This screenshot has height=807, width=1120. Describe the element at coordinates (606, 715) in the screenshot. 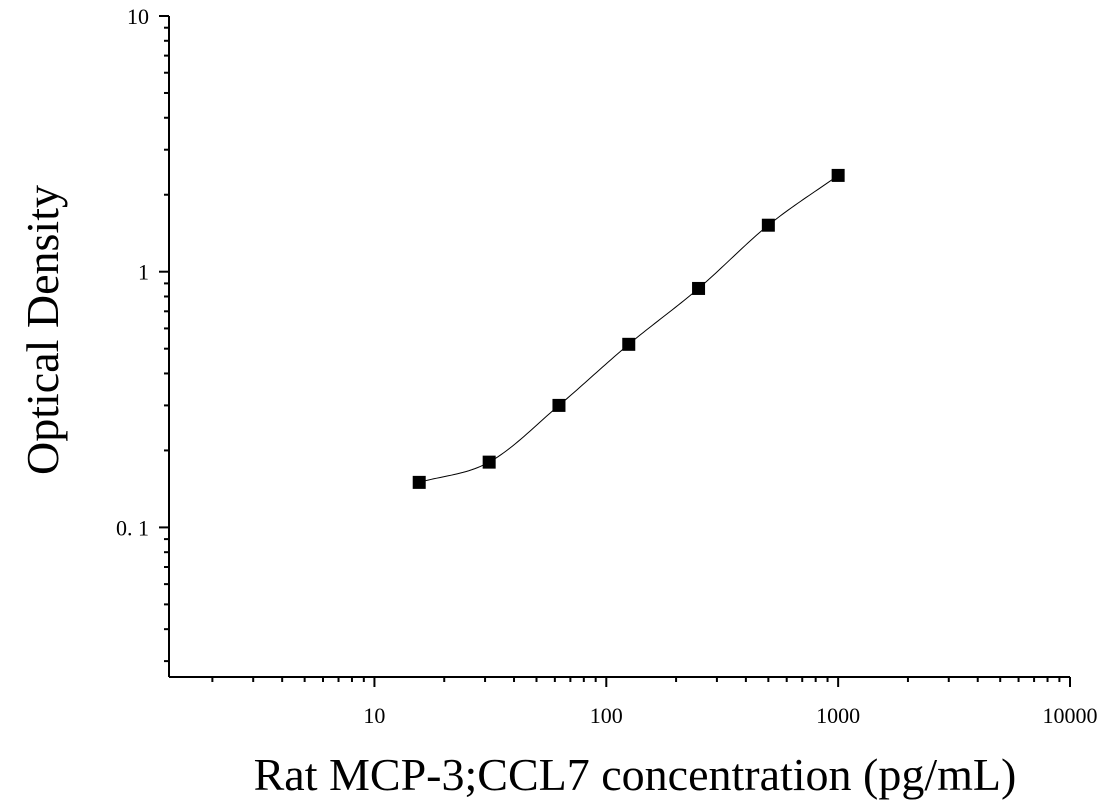

I see `x-tick-label: 100` at that location.